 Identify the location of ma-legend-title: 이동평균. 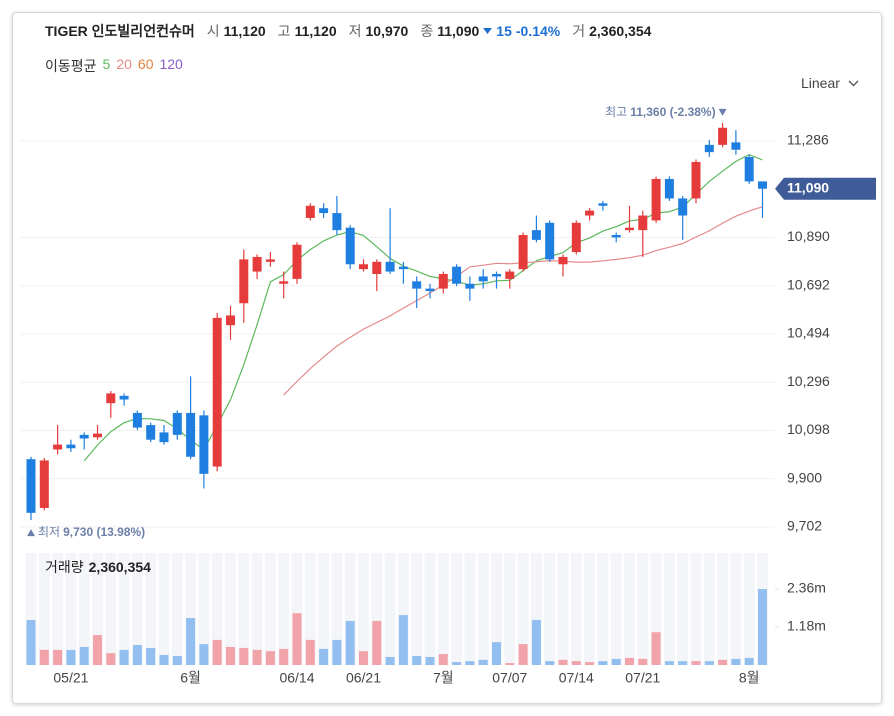
(71, 66).